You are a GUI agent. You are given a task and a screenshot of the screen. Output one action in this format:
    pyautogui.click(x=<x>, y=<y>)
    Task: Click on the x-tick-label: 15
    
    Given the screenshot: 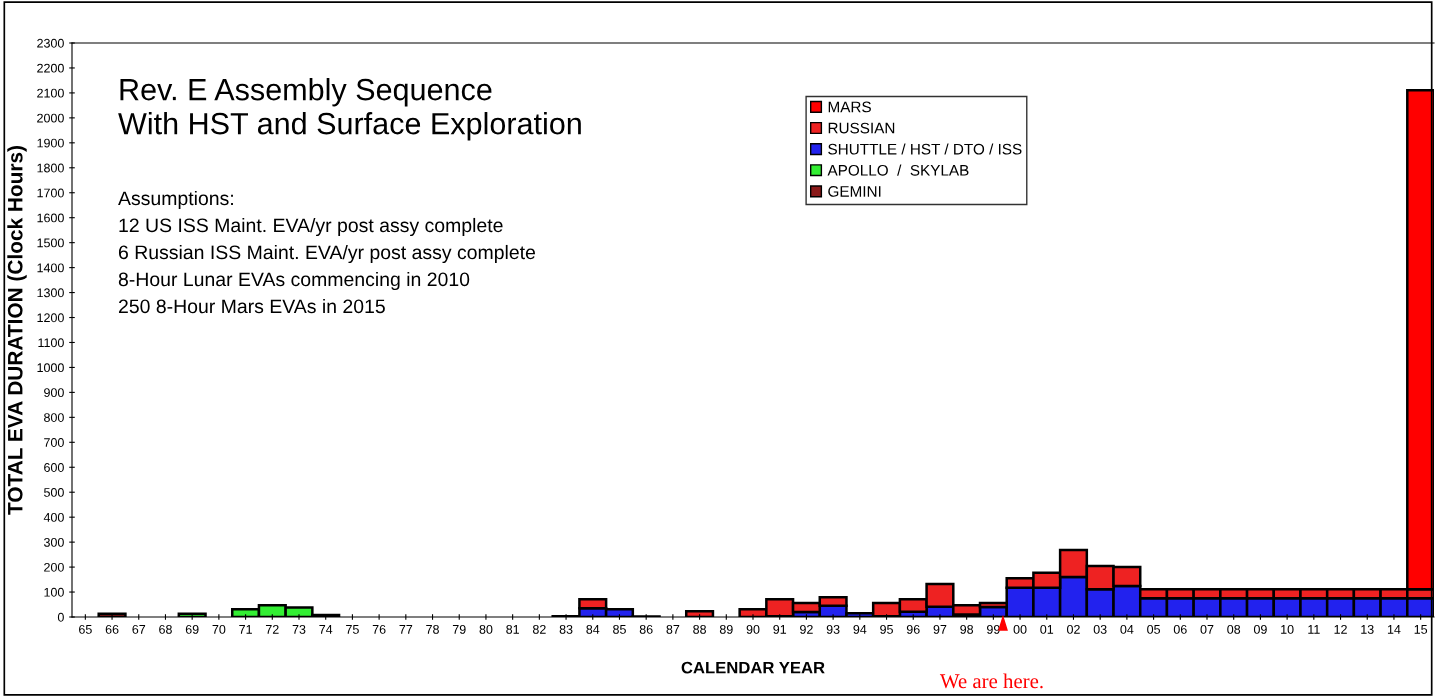 What is the action you would take?
    pyautogui.click(x=1421, y=629)
    